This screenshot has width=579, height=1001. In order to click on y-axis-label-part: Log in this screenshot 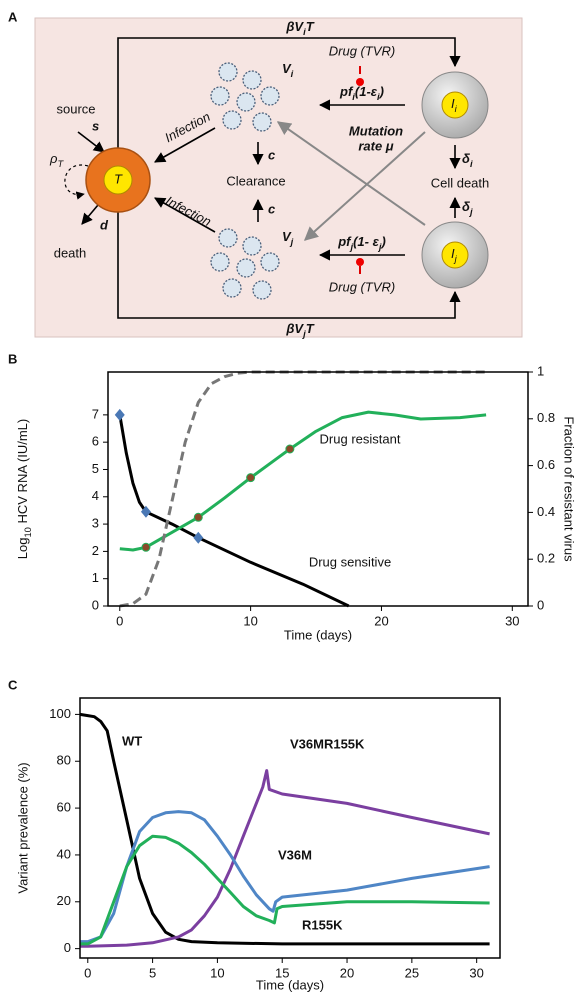, I will do `click(22, 549)`.